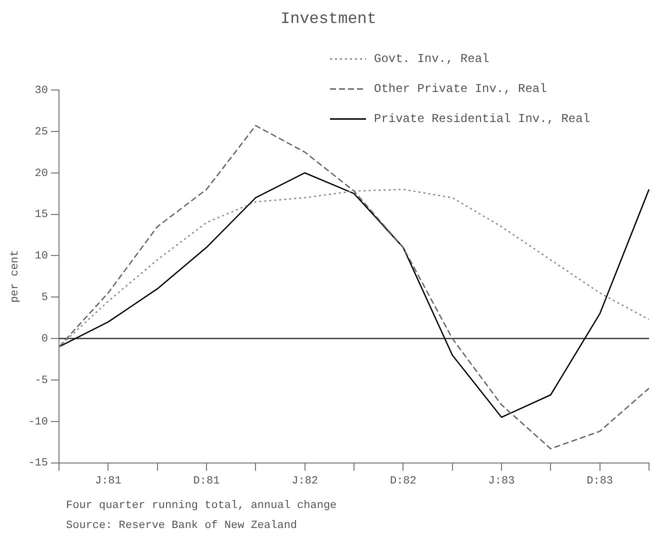  What do you see at coordinates (41, 174) in the screenshot?
I see `y-tick-label: 20` at bounding box center [41, 174].